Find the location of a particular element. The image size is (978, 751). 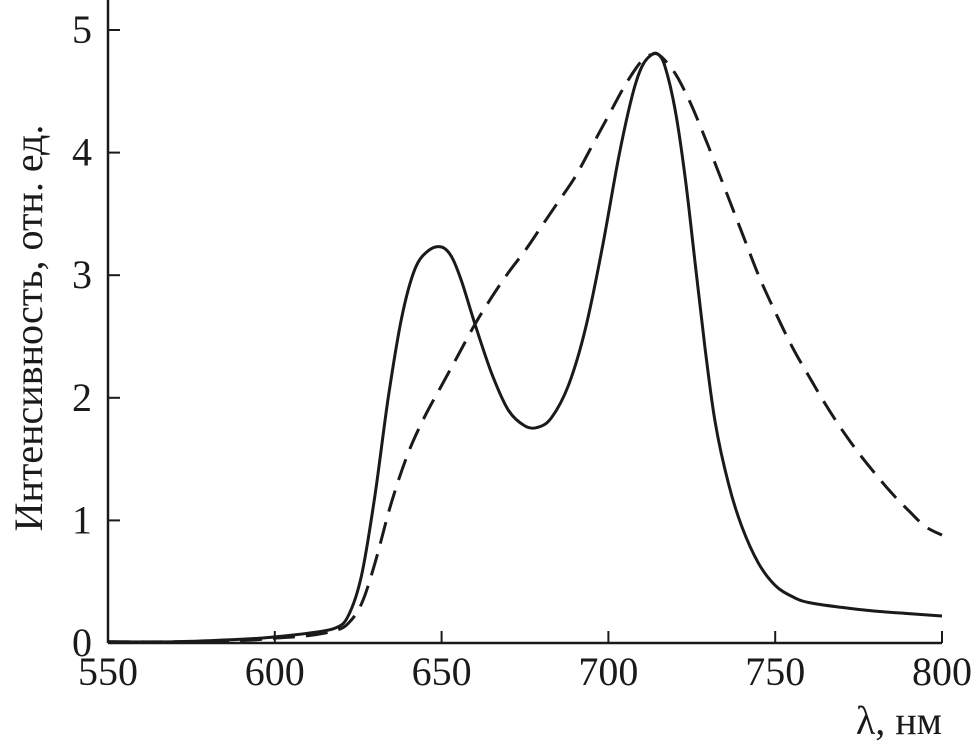

x-tick-label: 600 is located at coordinates (275, 671).